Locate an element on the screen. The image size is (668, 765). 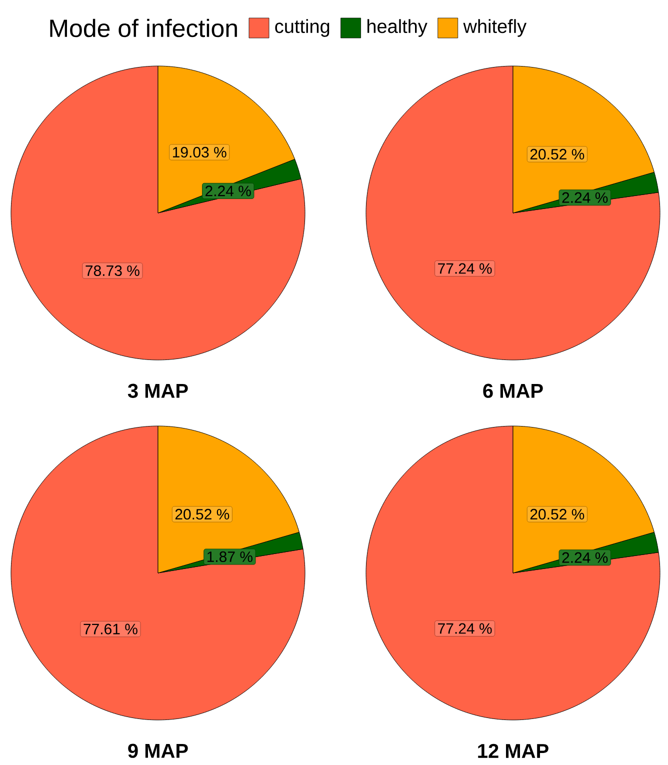
data-label: 1.87 % is located at coordinates (229, 556).